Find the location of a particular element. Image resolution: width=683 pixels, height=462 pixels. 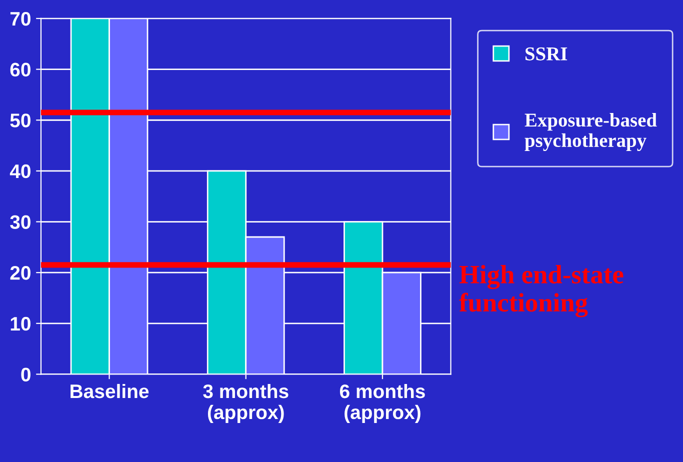

y-tick-label: 60 is located at coordinates (20, 69).